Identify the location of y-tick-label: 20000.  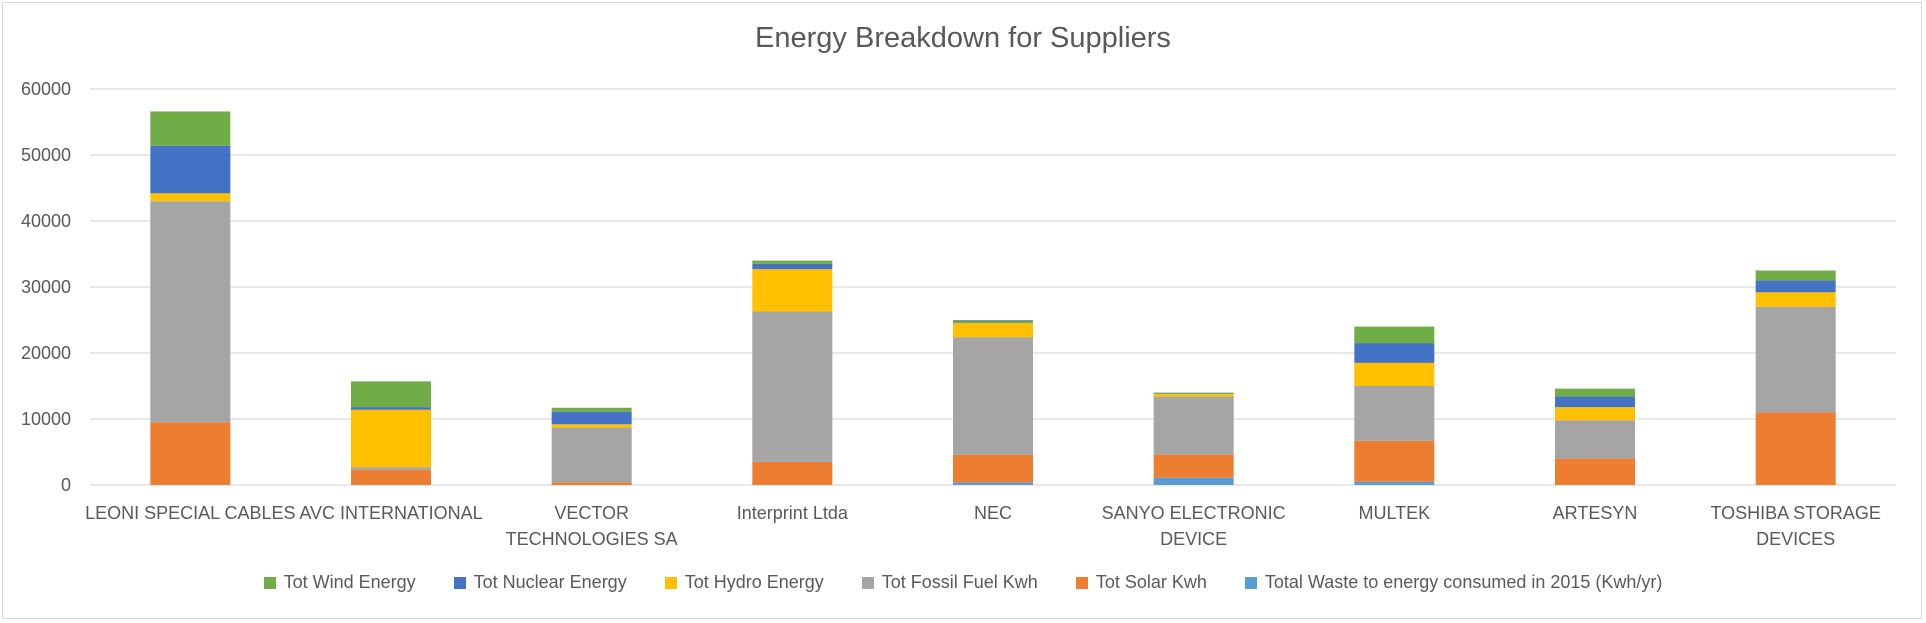
(46, 353).